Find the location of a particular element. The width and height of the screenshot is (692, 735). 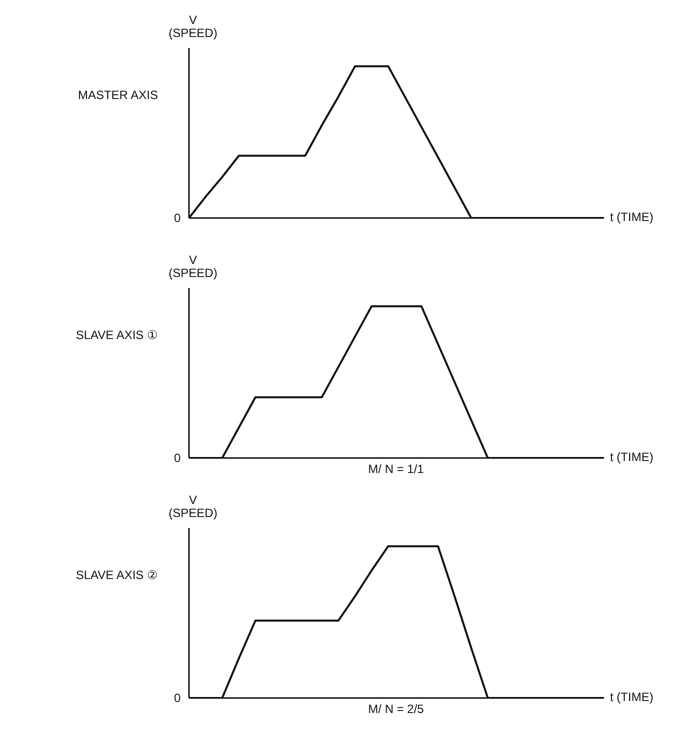

text: SLAVE AXIS ② is located at coordinates (116, 575).